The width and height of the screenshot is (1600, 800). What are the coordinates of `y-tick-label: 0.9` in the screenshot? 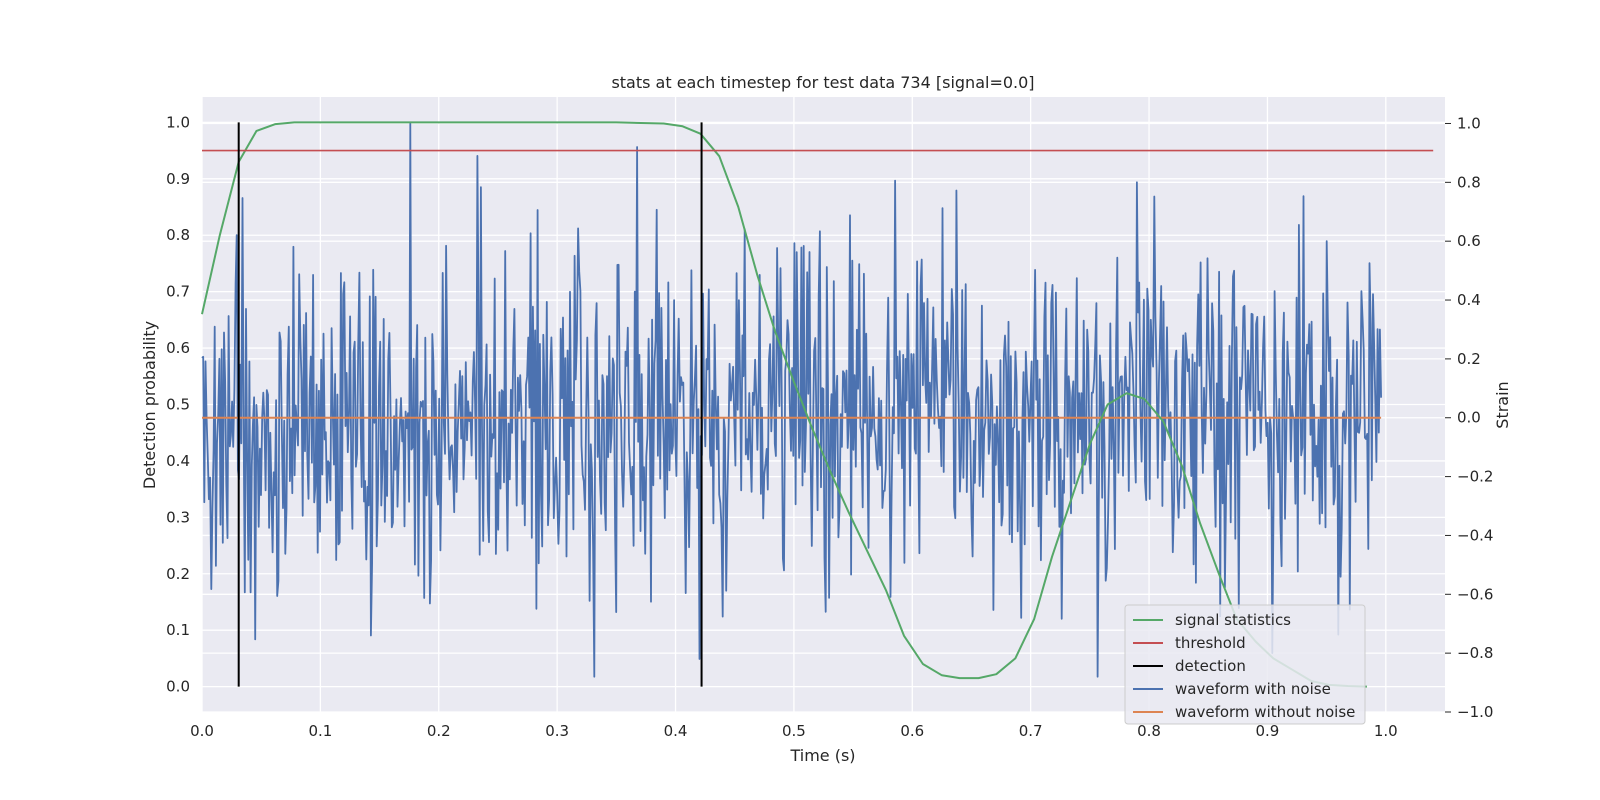 It's located at (178, 179).